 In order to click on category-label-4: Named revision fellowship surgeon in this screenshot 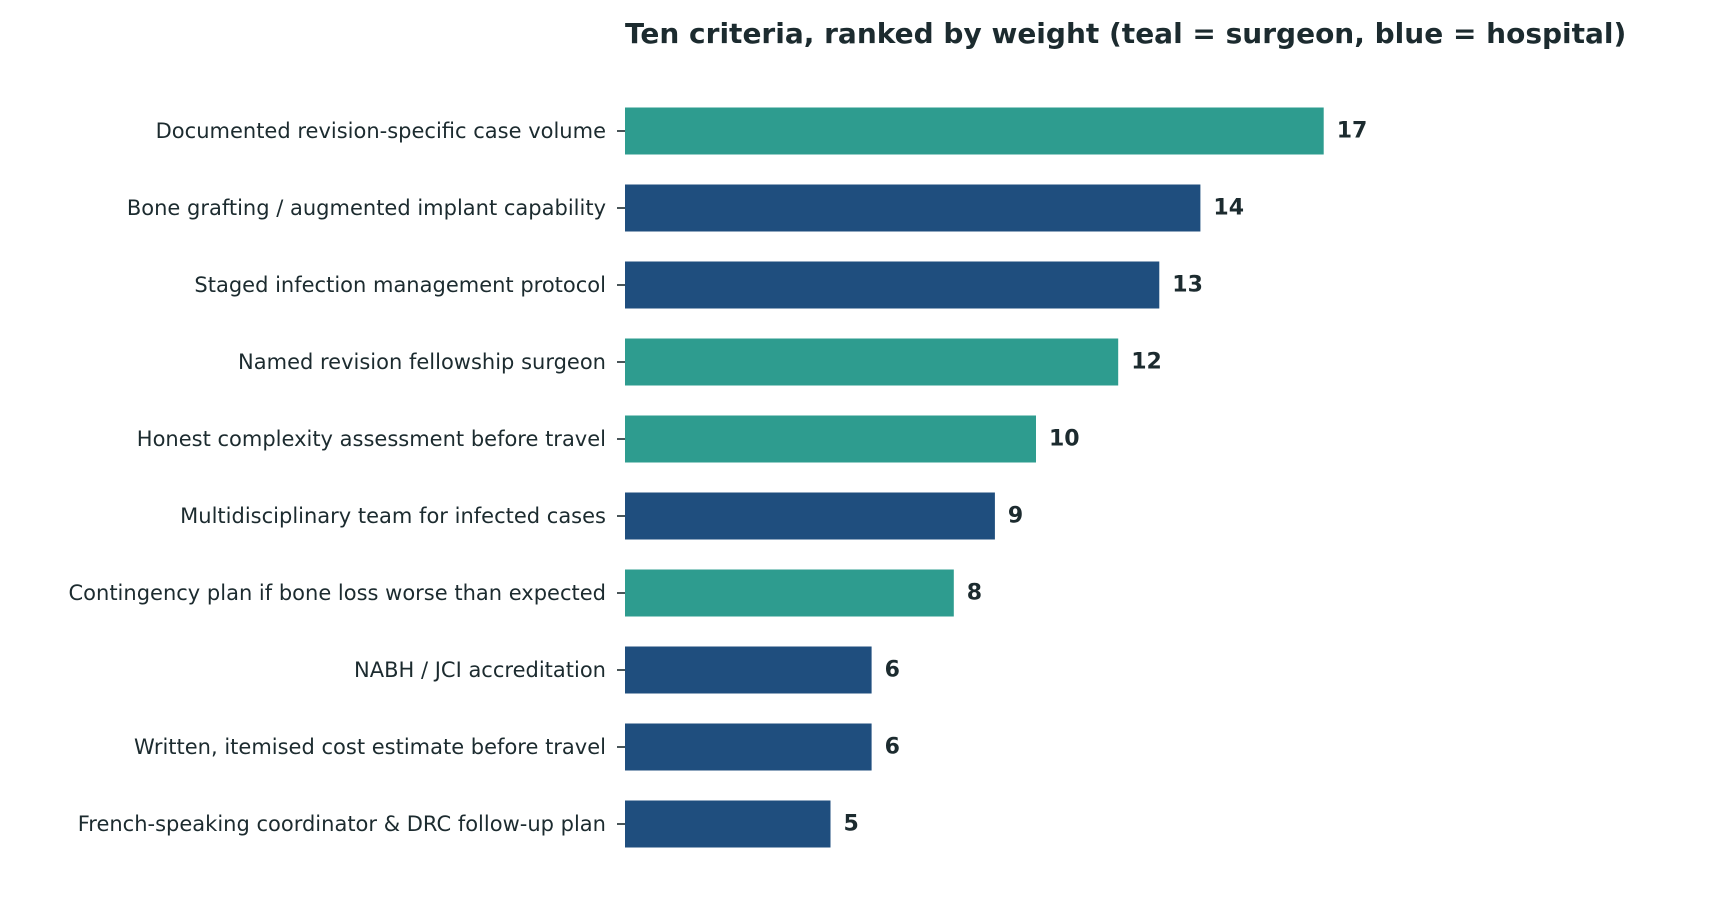, I will do `click(422, 362)`.